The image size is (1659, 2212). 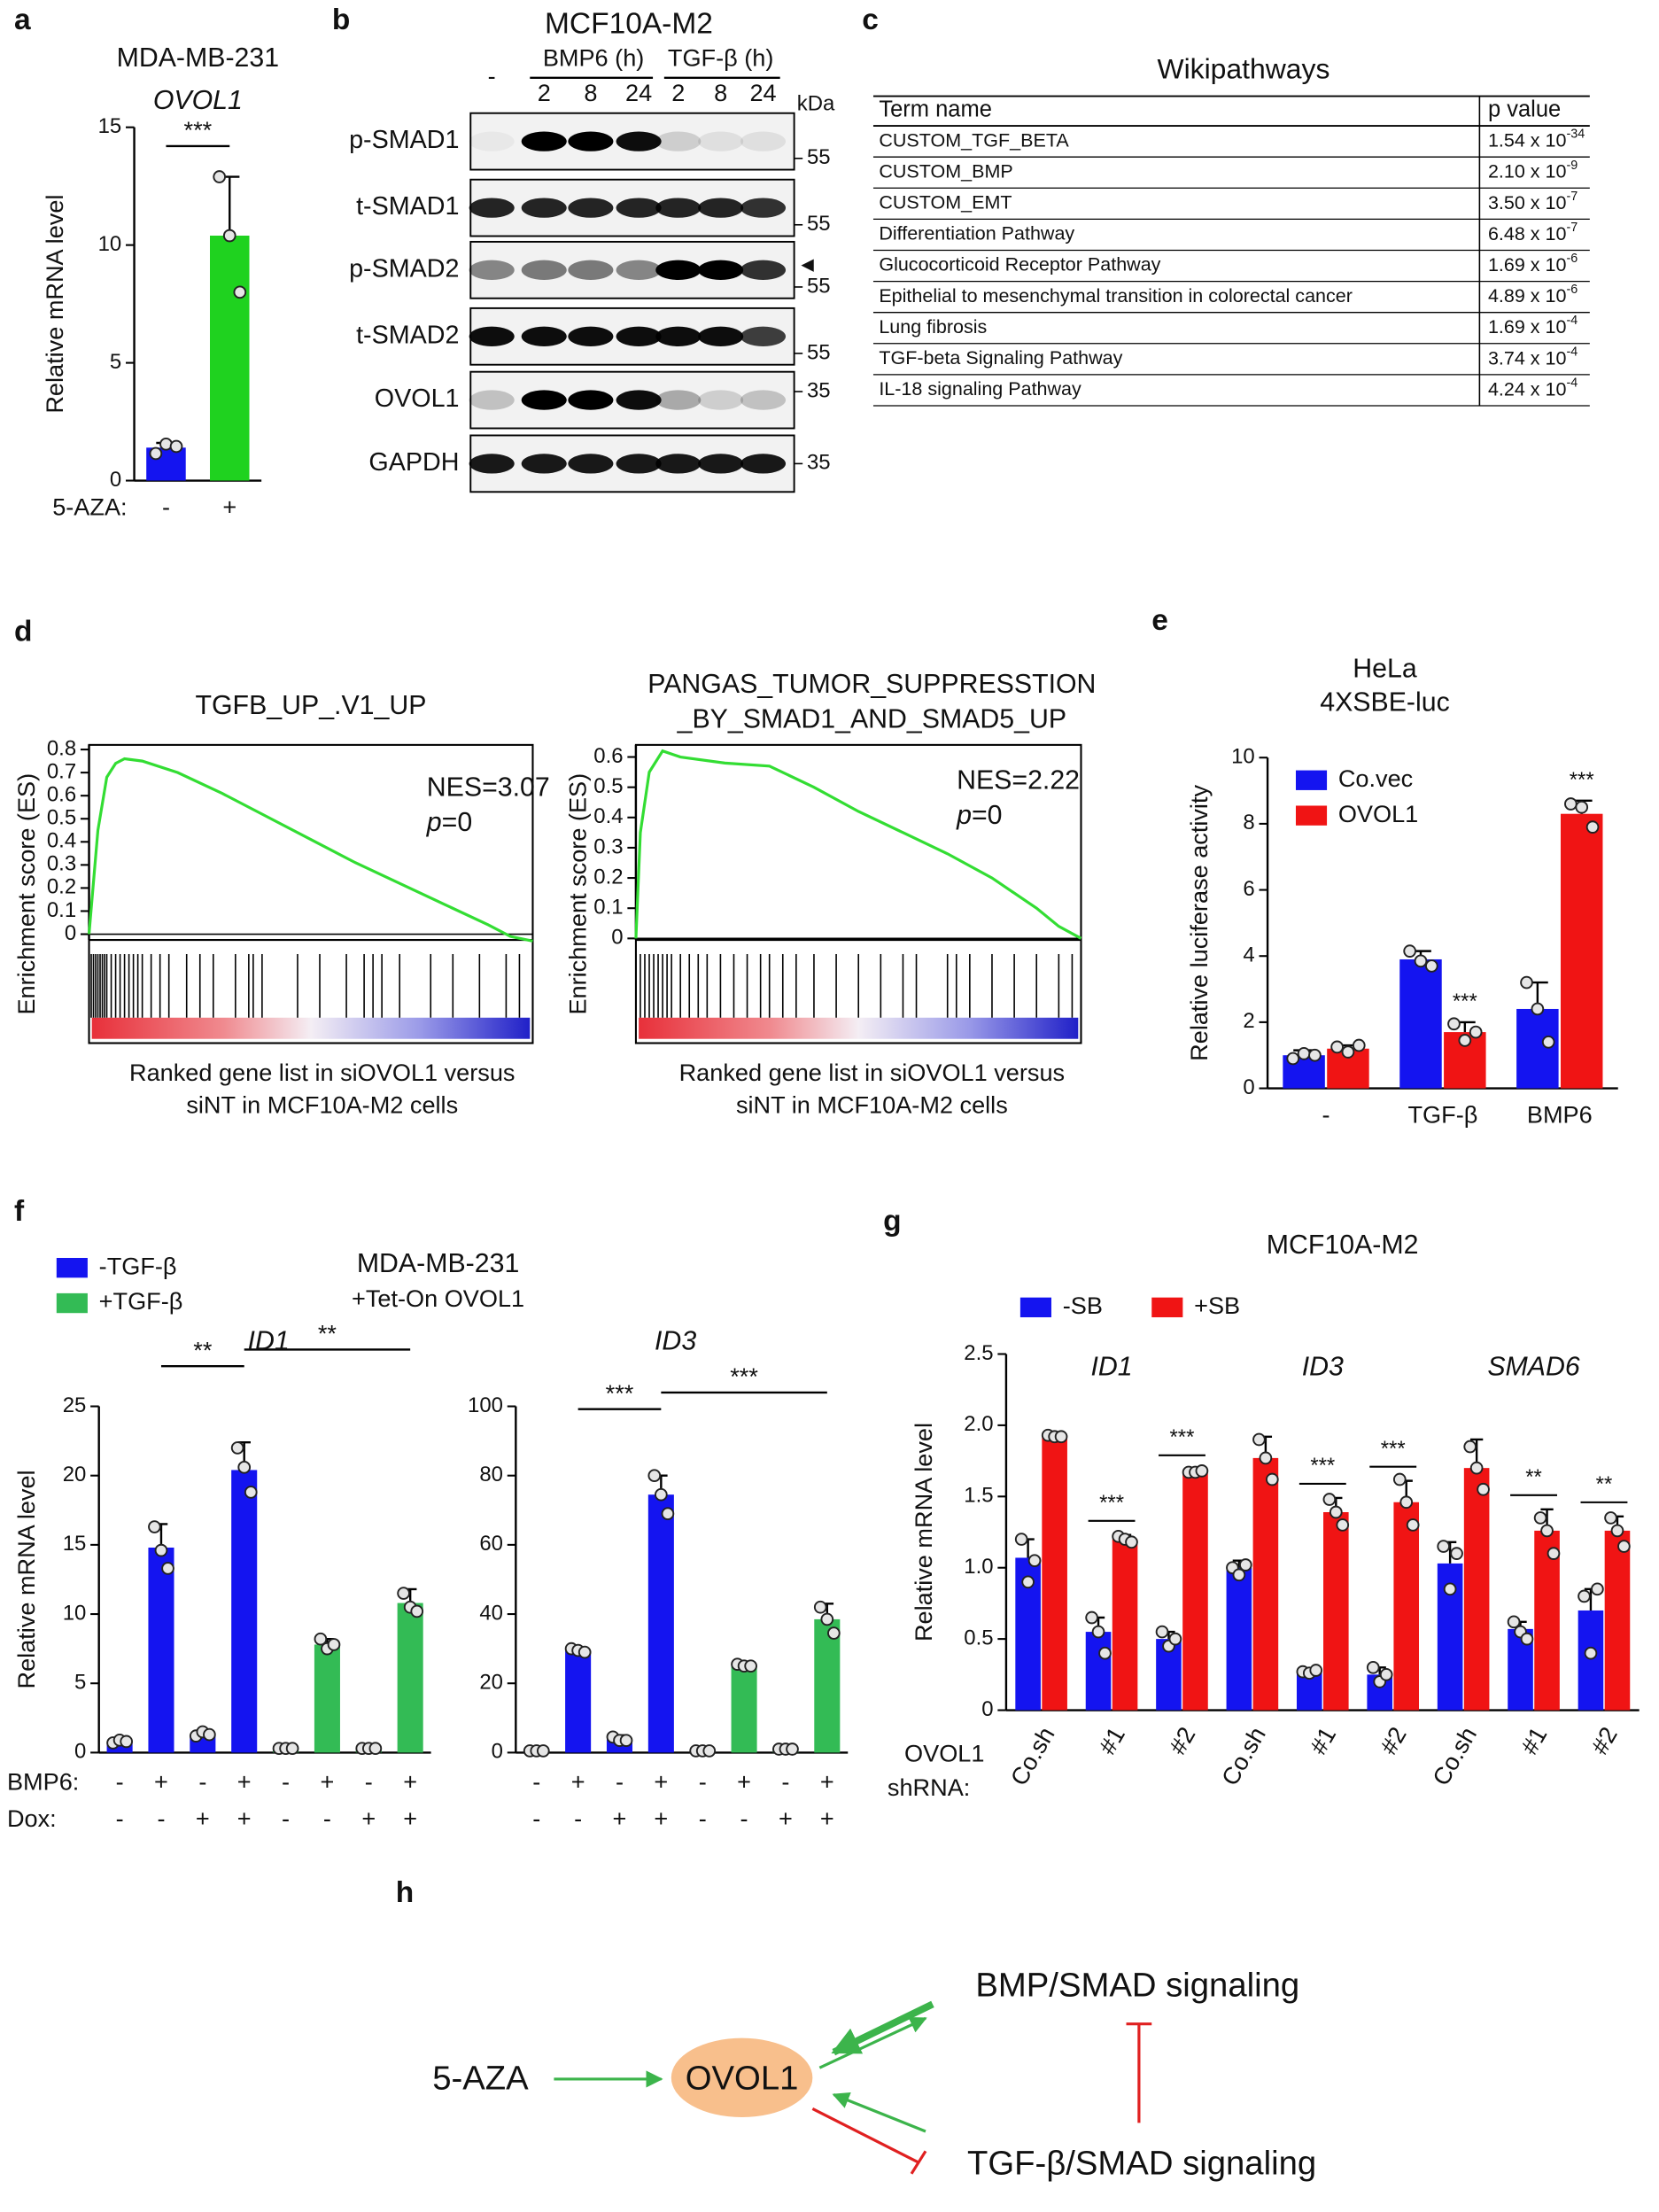 What do you see at coordinates (1533, 295) in the screenshot?
I see `p-value: 4.89 x 10⁻⁶` at bounding box center [1533, 295].